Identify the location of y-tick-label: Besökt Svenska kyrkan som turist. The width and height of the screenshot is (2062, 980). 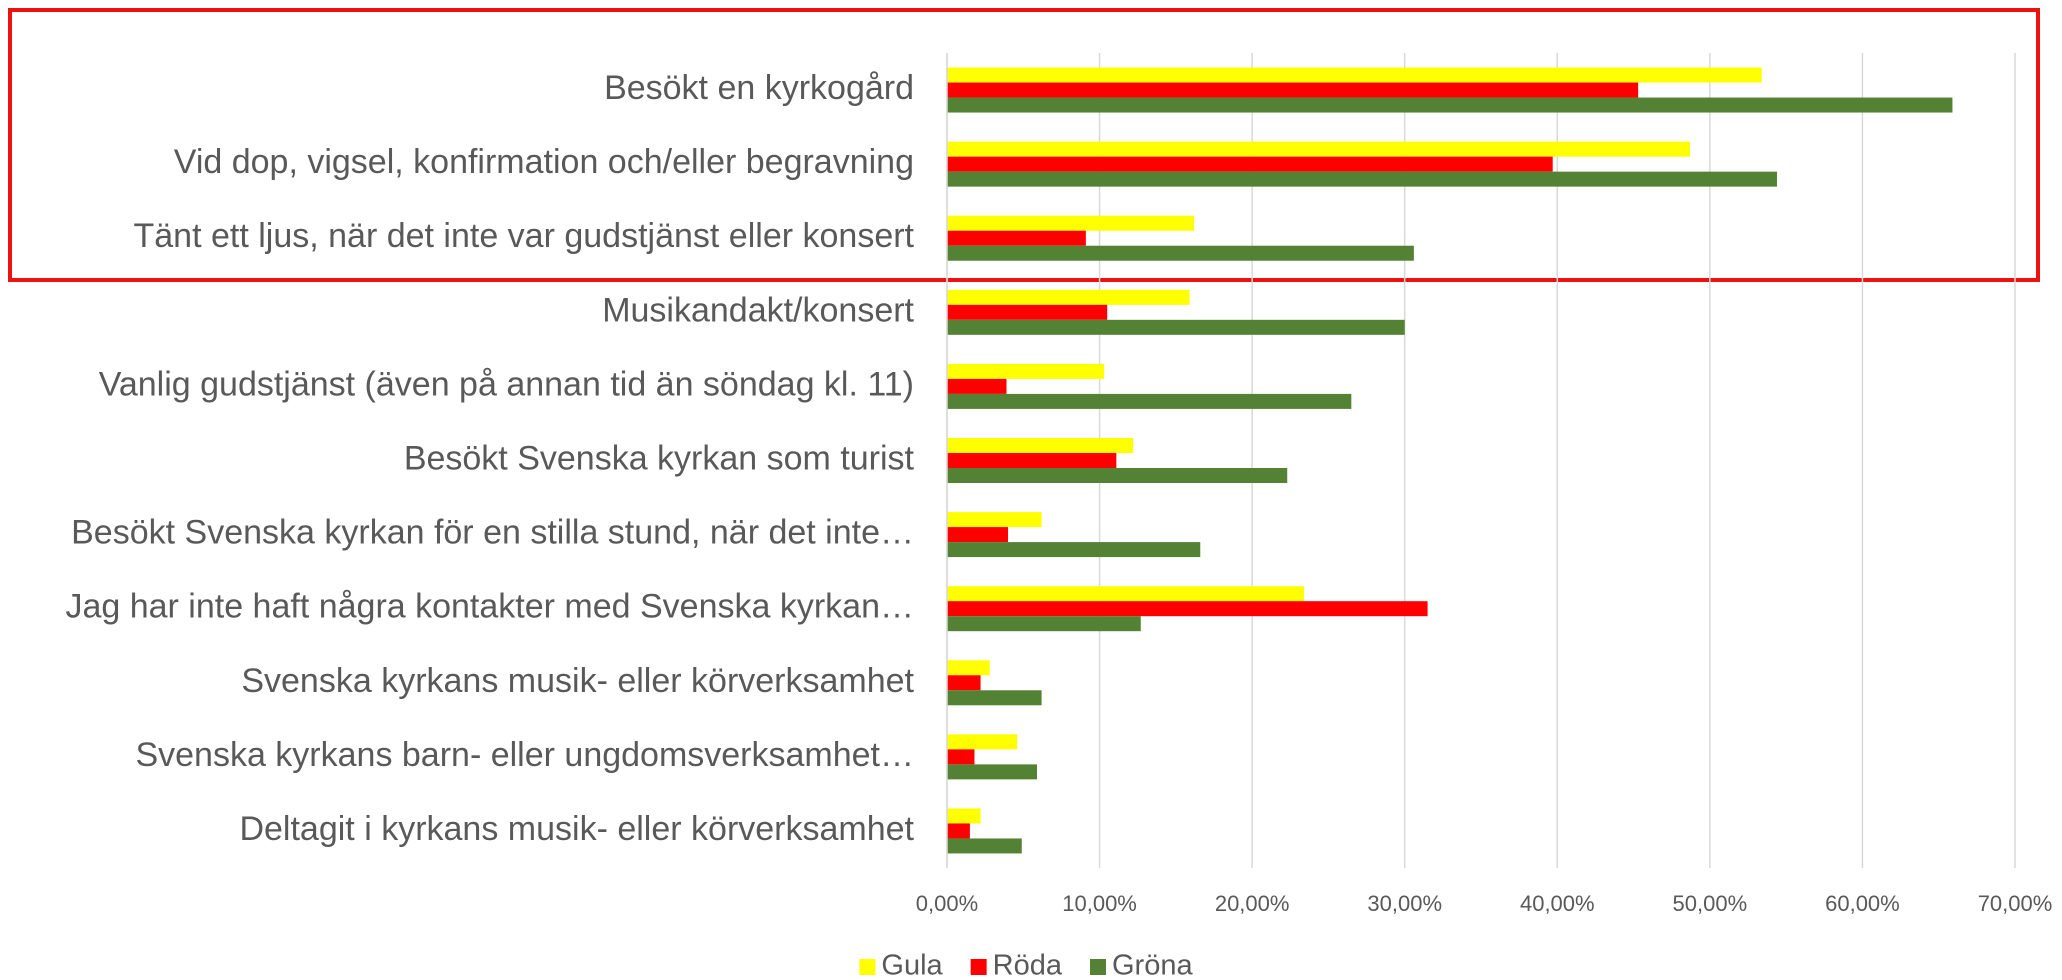
(659, 458).